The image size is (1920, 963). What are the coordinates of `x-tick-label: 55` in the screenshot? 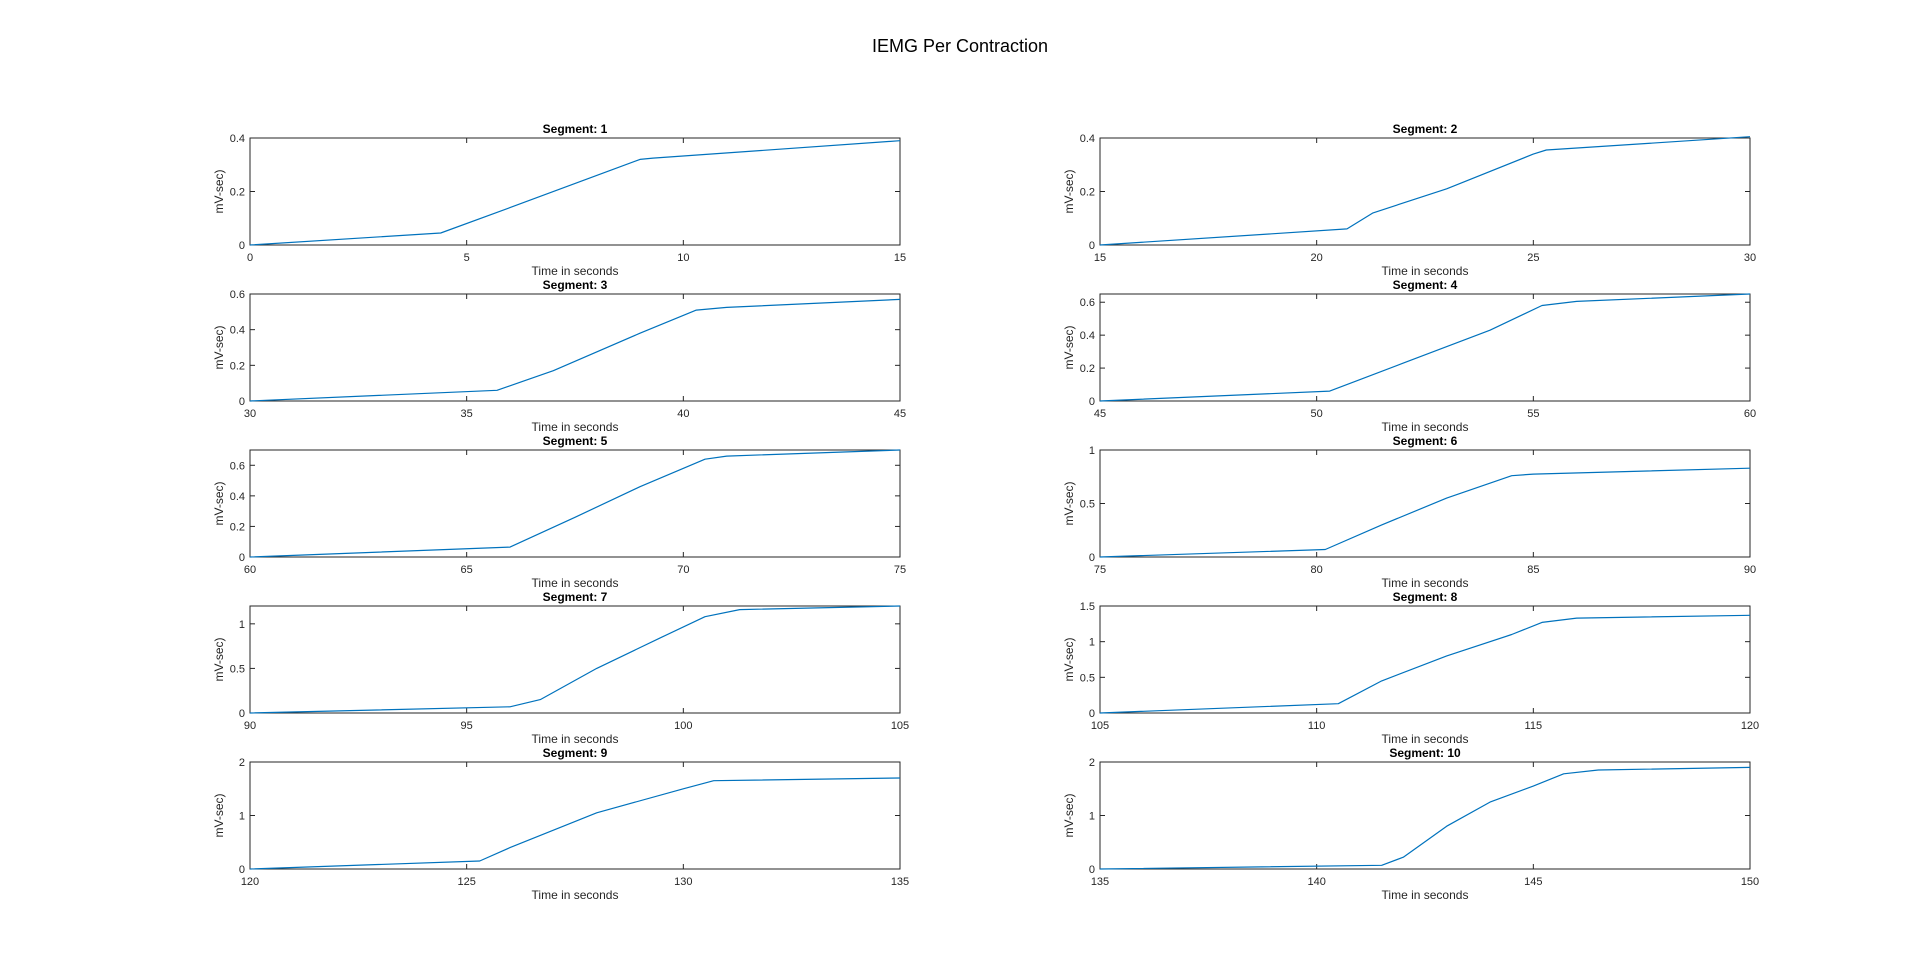 It's located at (1533, 414).